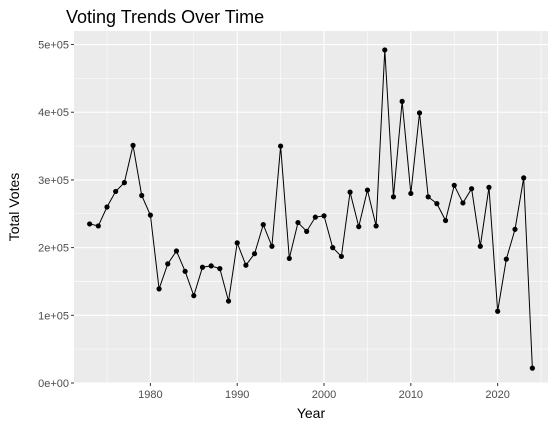  I want to click on x-axis-title: Year, so click(311, 413).